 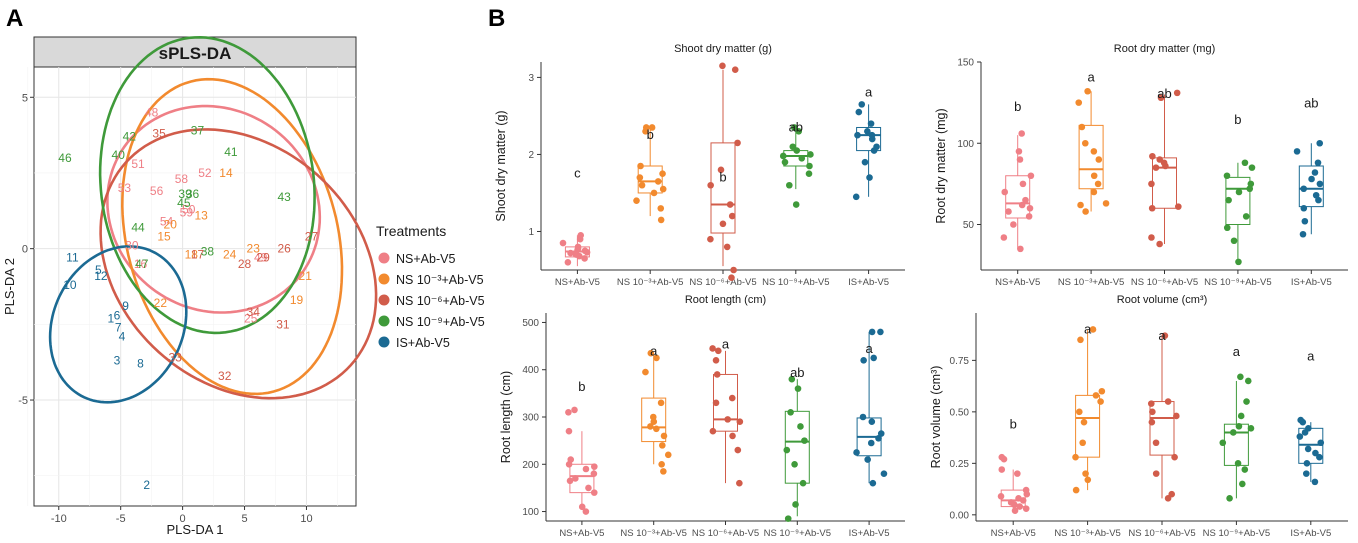 I want to click on y-axis-title: Root dry matter (mg), so click(x=941, y=165).